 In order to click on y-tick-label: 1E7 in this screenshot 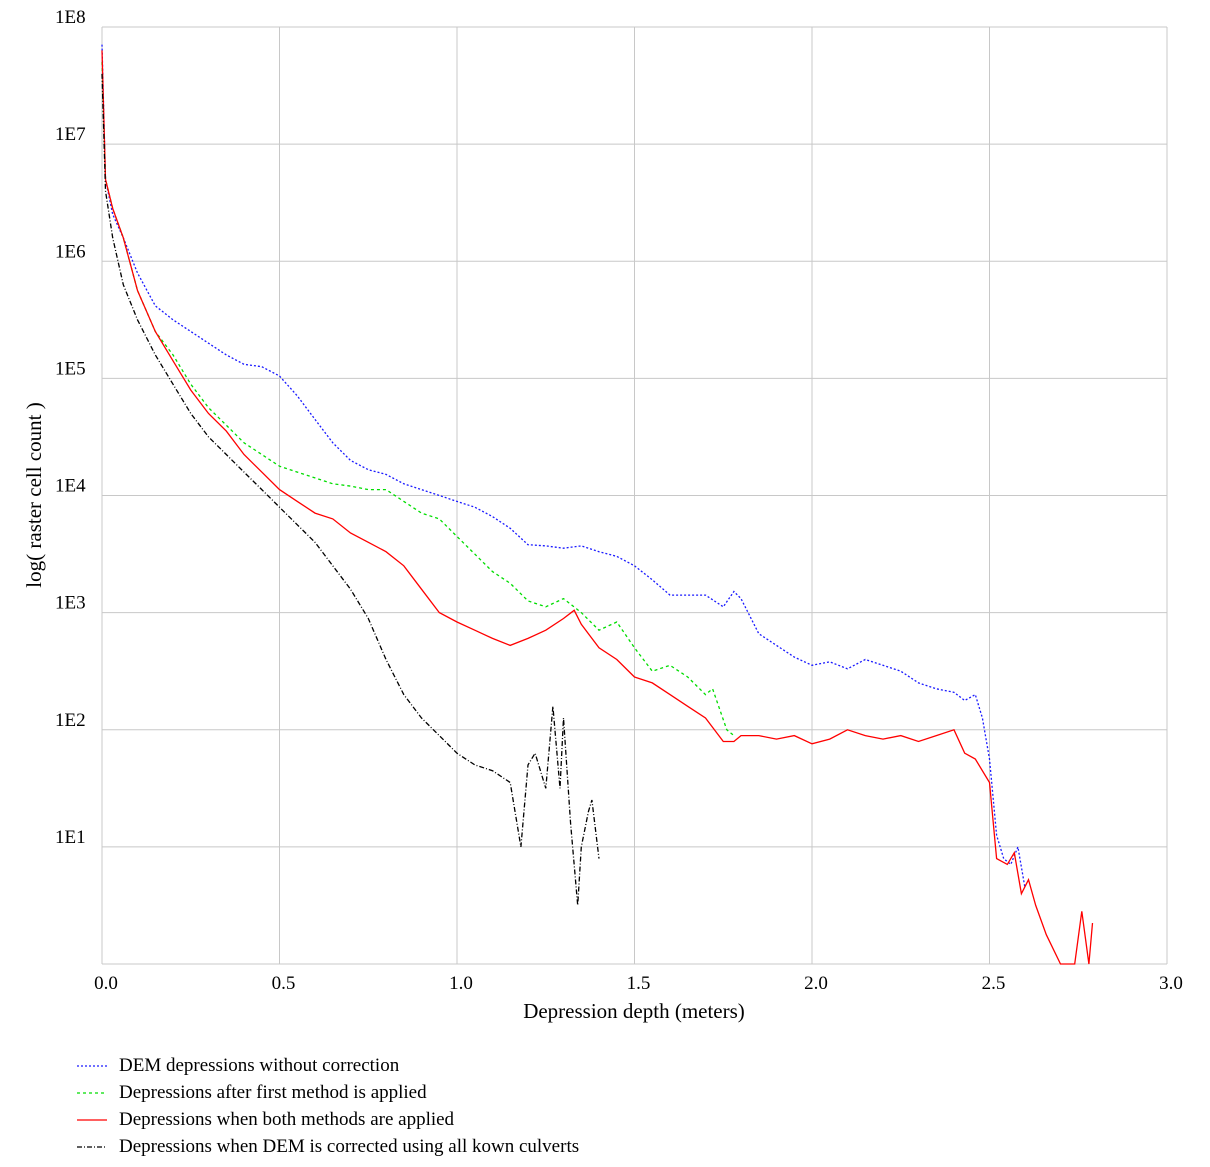, I will do `click(70, 134)`.